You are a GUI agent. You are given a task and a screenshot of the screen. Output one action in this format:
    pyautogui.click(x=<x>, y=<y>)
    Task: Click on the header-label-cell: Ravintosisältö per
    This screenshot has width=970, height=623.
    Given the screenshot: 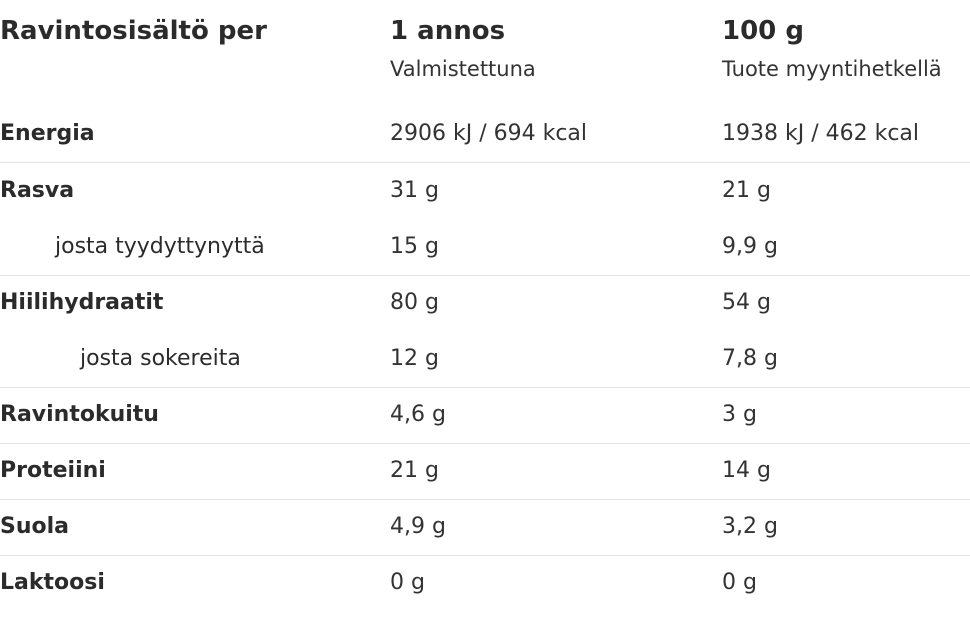 What is the action you would take?
    pyautogui.click(x=133, y=31)
    